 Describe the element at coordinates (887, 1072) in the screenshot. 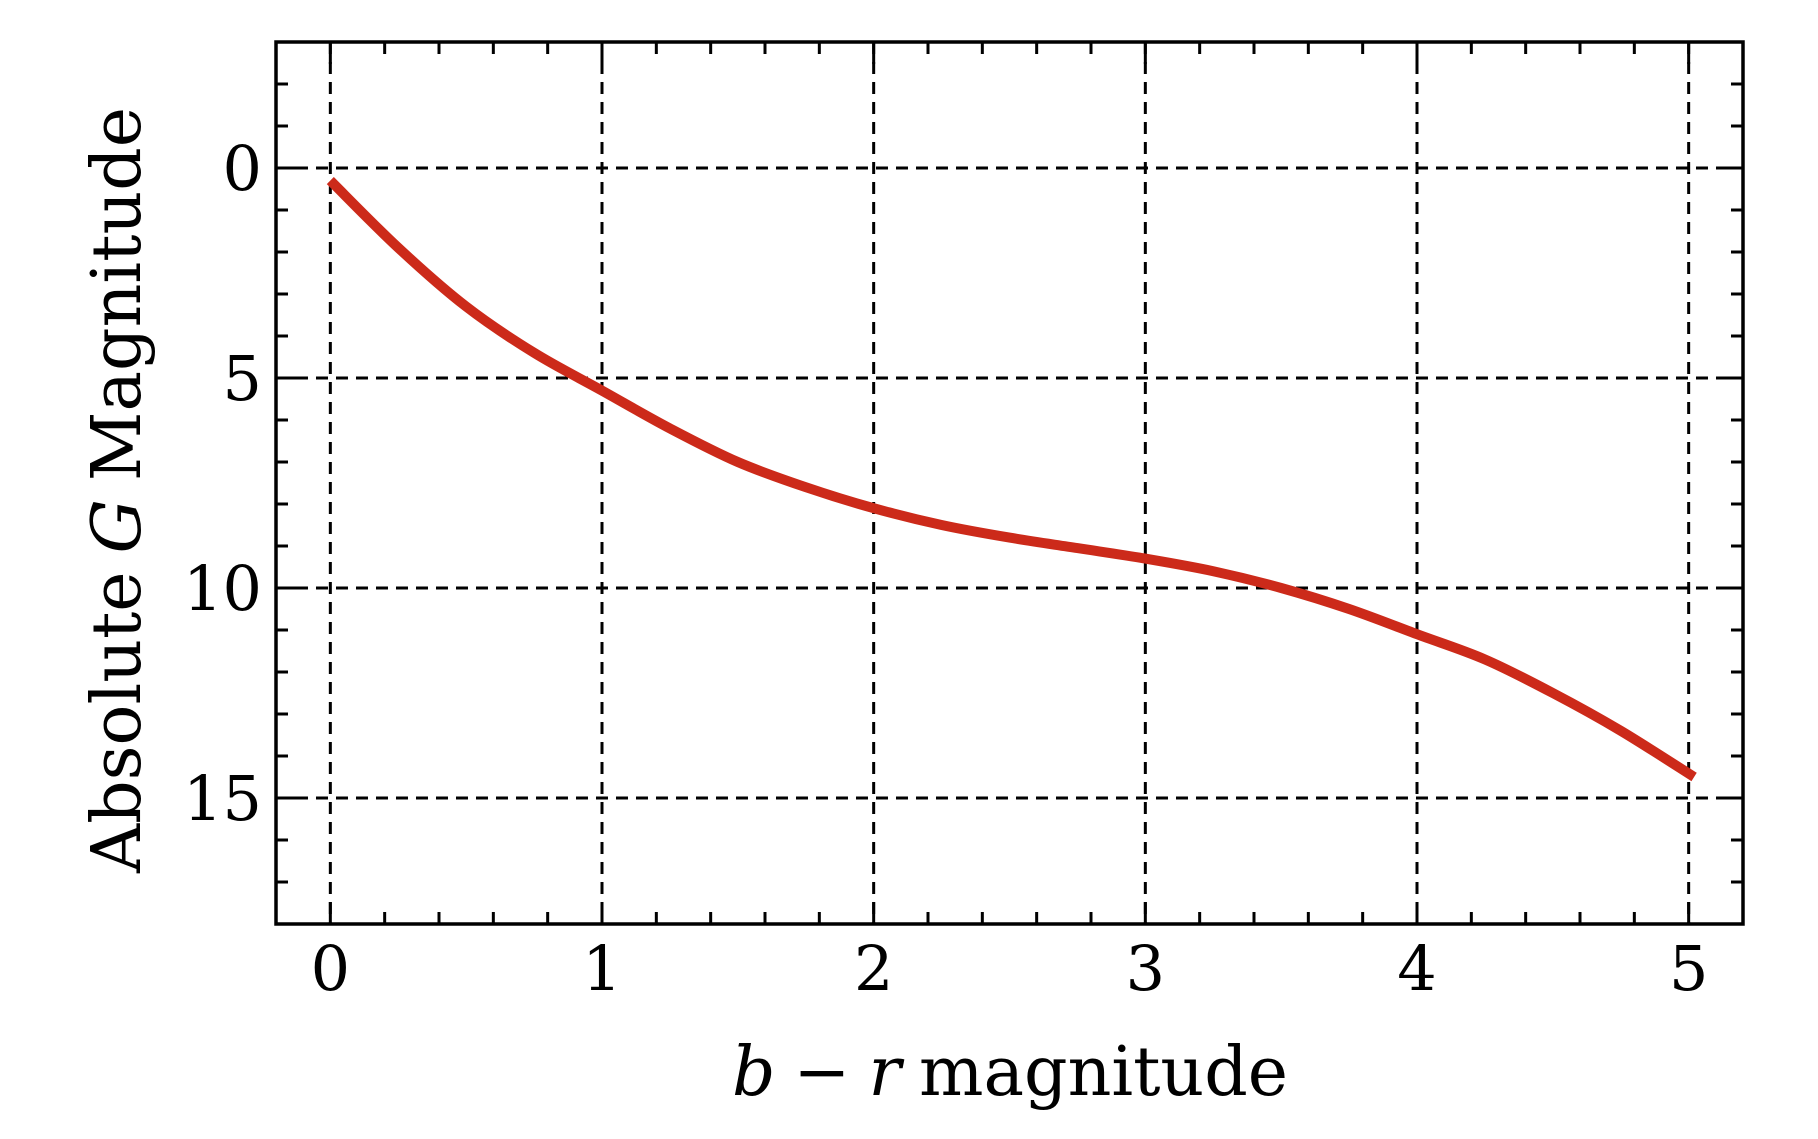

I see `x-label-var2: r` at that location.